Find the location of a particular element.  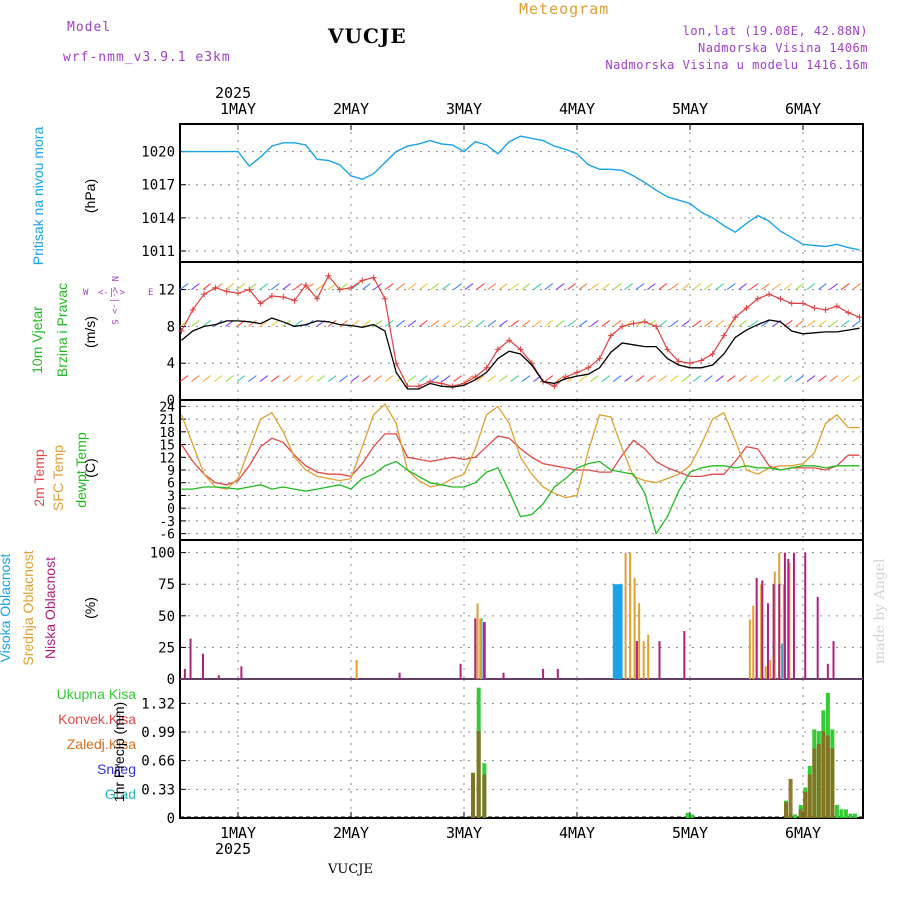

temperature-ytick-label: 18 is located at coordinates (167, 433).